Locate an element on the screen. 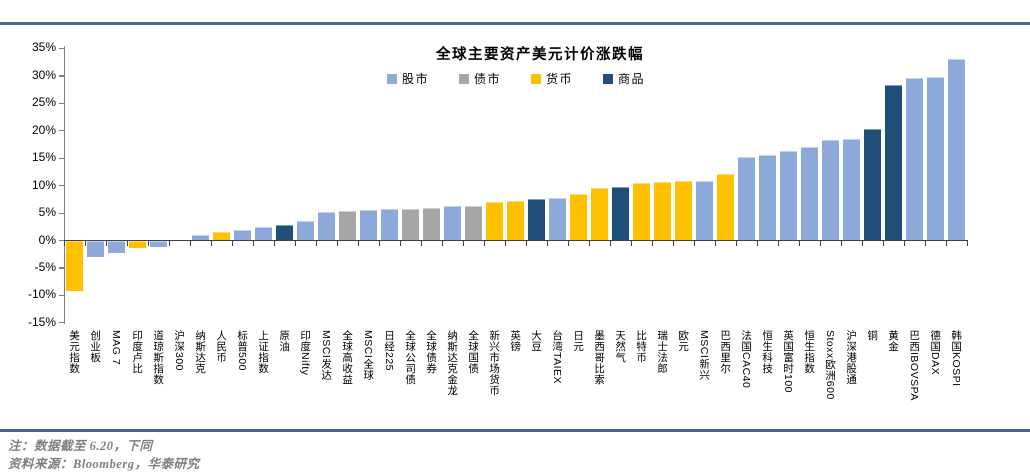 This screenshot has width=1030, height=476. x-label-10: 原油 is located at coordinates (284, 341).